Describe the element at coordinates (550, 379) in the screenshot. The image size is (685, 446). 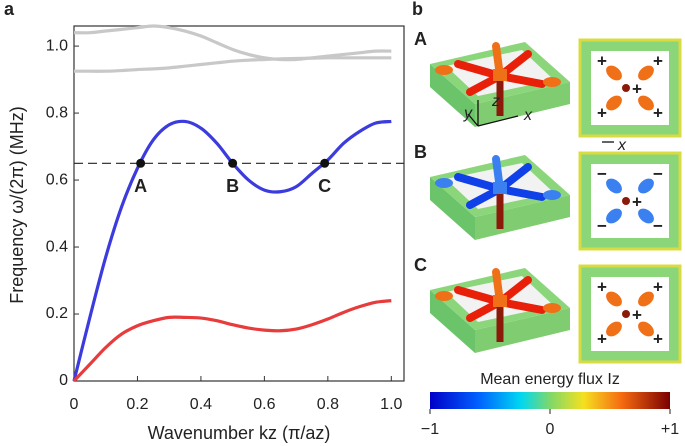
I see `colorbar-title: Mean energy flux Iz` at that location.